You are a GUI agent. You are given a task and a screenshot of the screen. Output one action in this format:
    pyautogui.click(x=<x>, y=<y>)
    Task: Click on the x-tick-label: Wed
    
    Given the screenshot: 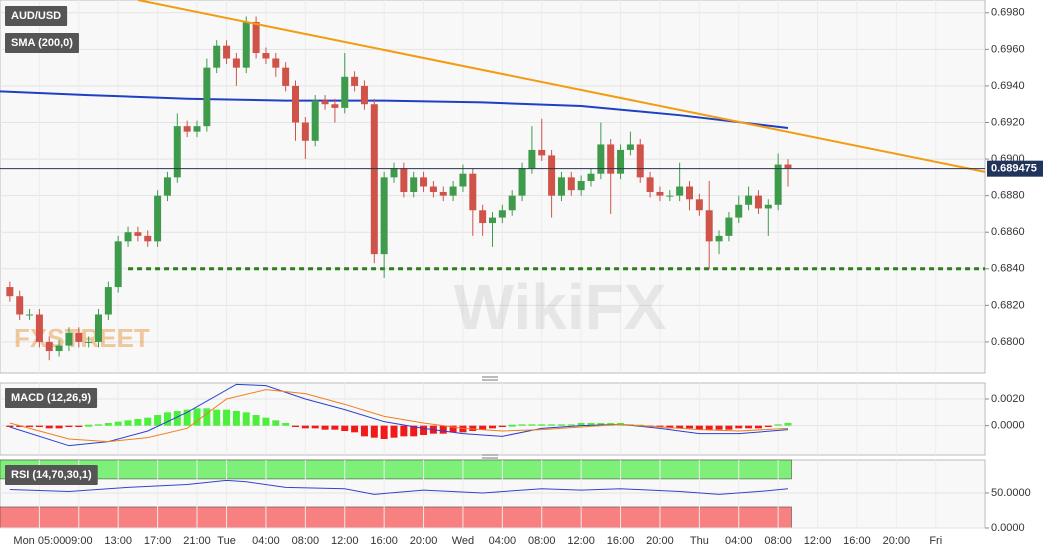 What is the action you would take?
    pyautogui.click(x=463, y=541)
    